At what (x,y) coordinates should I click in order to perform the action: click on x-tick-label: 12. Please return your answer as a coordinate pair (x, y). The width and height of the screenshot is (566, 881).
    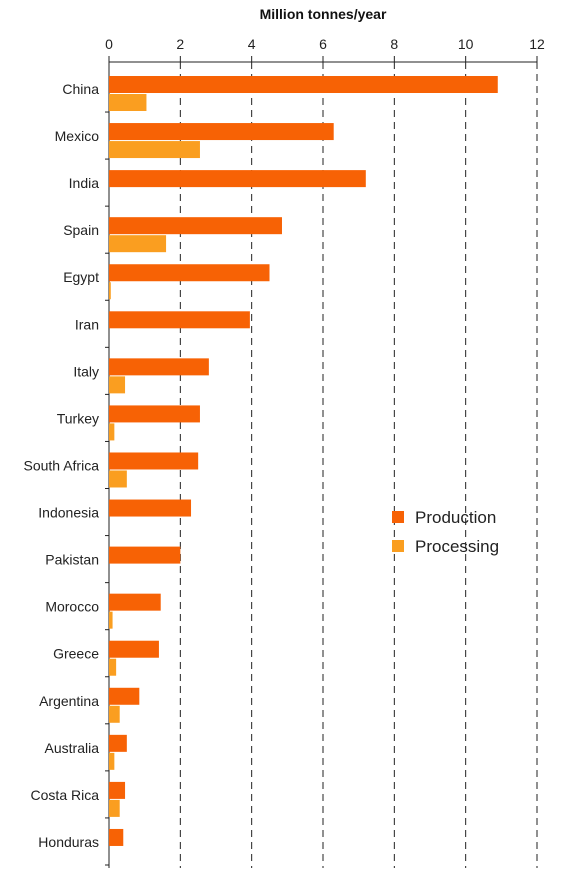
    Looking at the image, I should click on (537, 44).